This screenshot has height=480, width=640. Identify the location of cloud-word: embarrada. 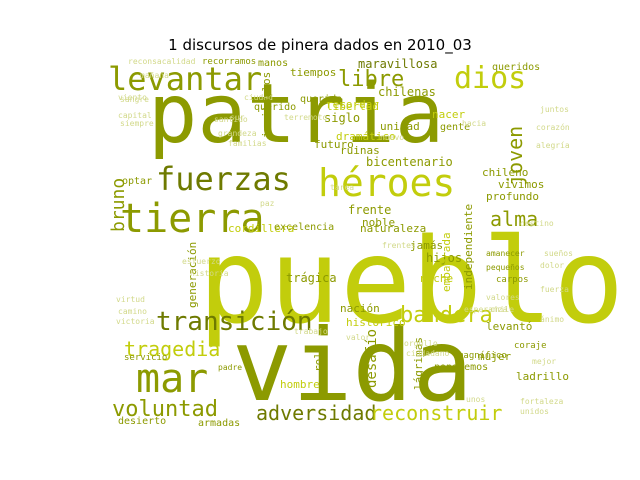
(446, 262).